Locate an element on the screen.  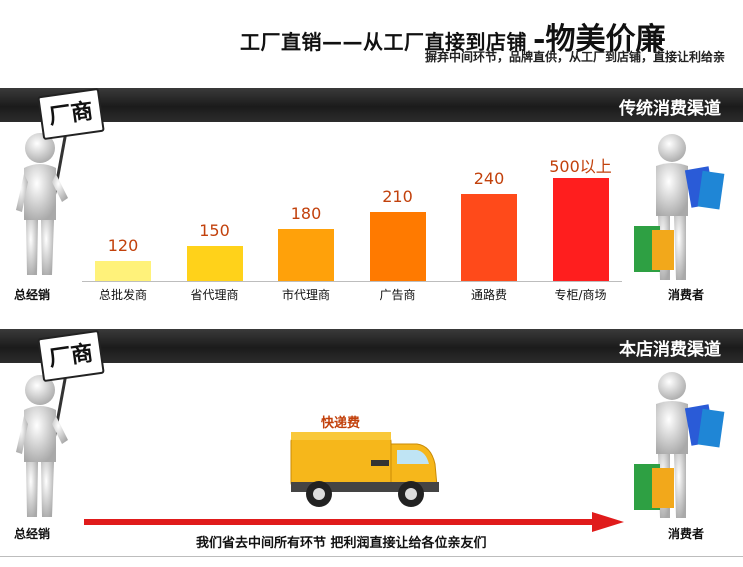
band-traditional is located at coordinates (371, 105).